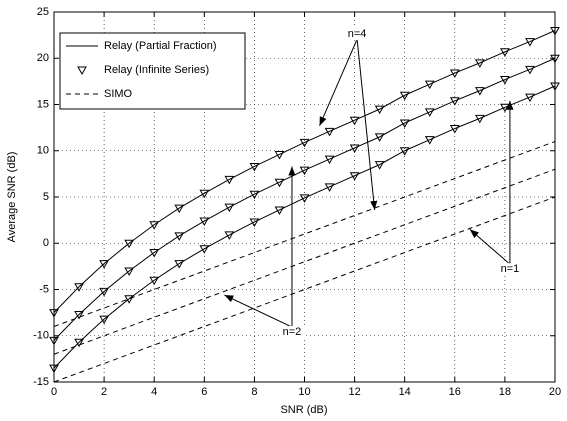 The height and width of the screenshot is (421, 567). I want to click on y-tick-label: 15, so click(43, 104).